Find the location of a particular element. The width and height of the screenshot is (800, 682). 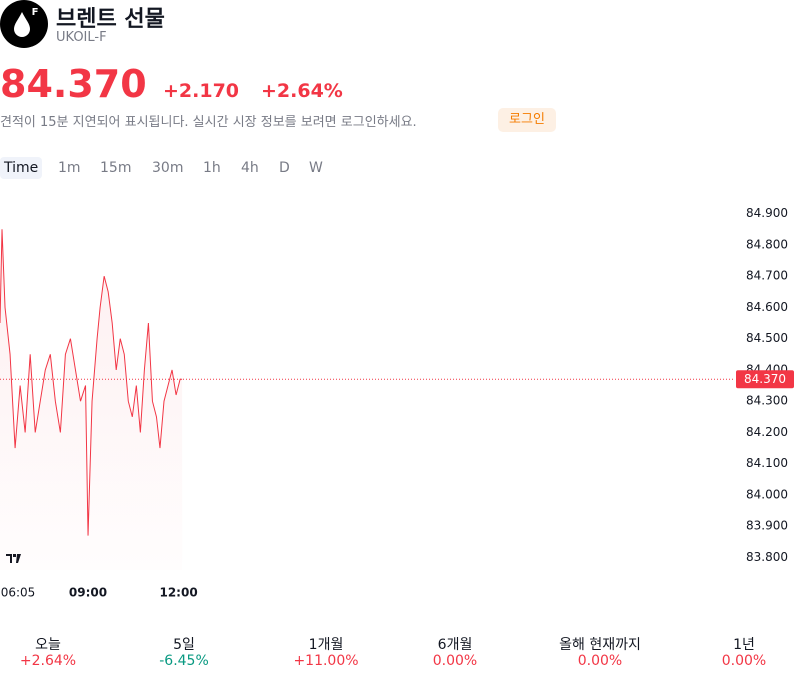

timeframe-button: 1m is located at coordinates (69, 168).